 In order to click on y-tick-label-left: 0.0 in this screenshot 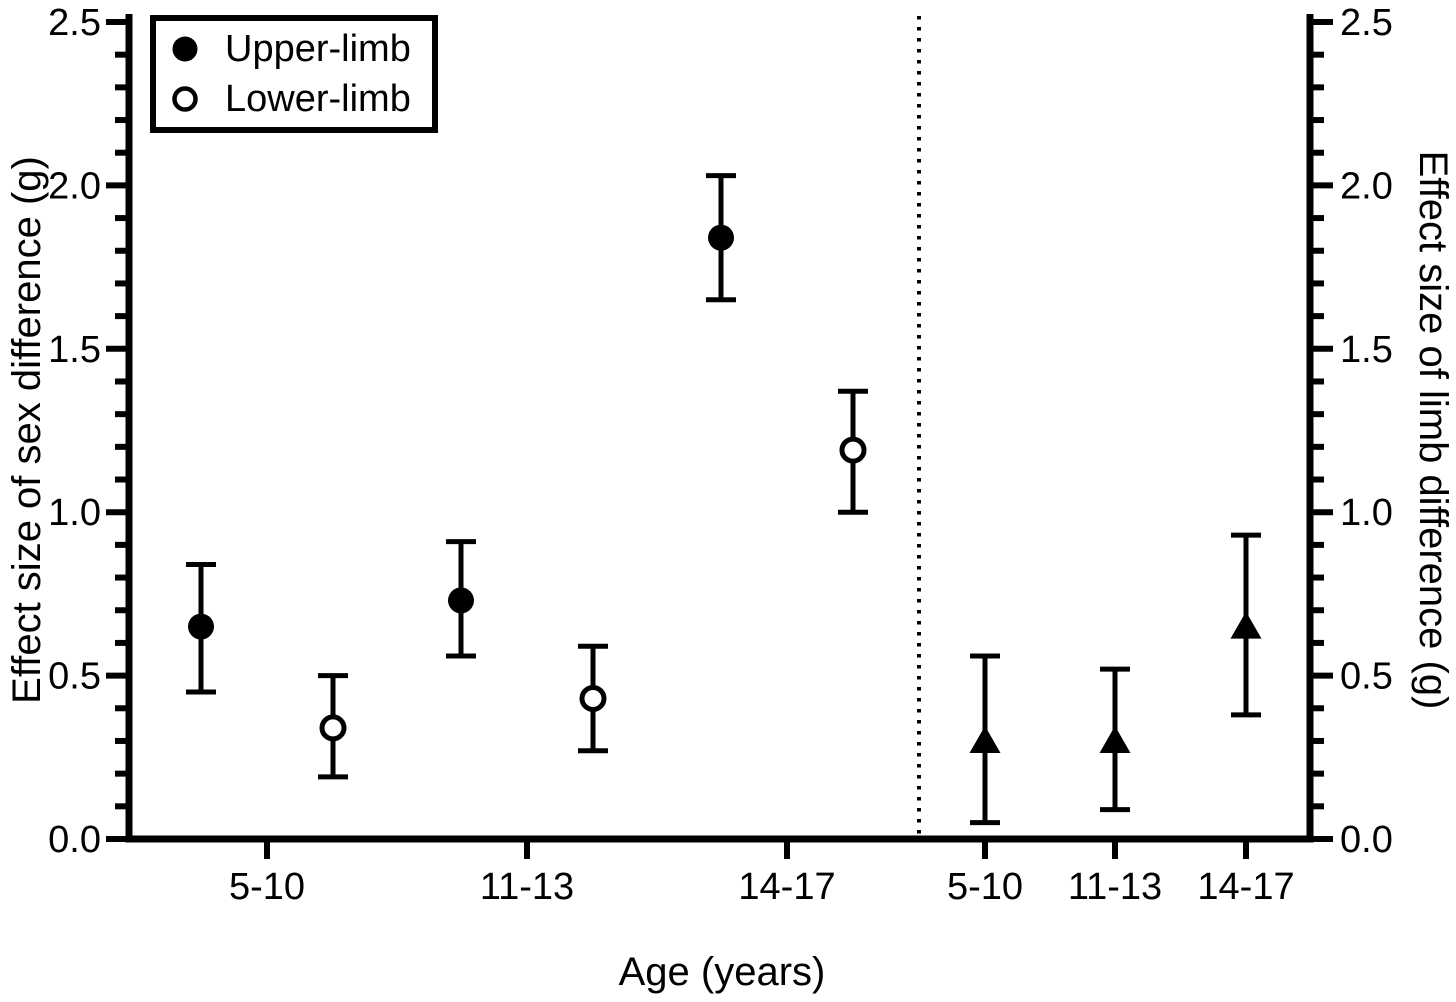, I will do `click(74, 840)`.